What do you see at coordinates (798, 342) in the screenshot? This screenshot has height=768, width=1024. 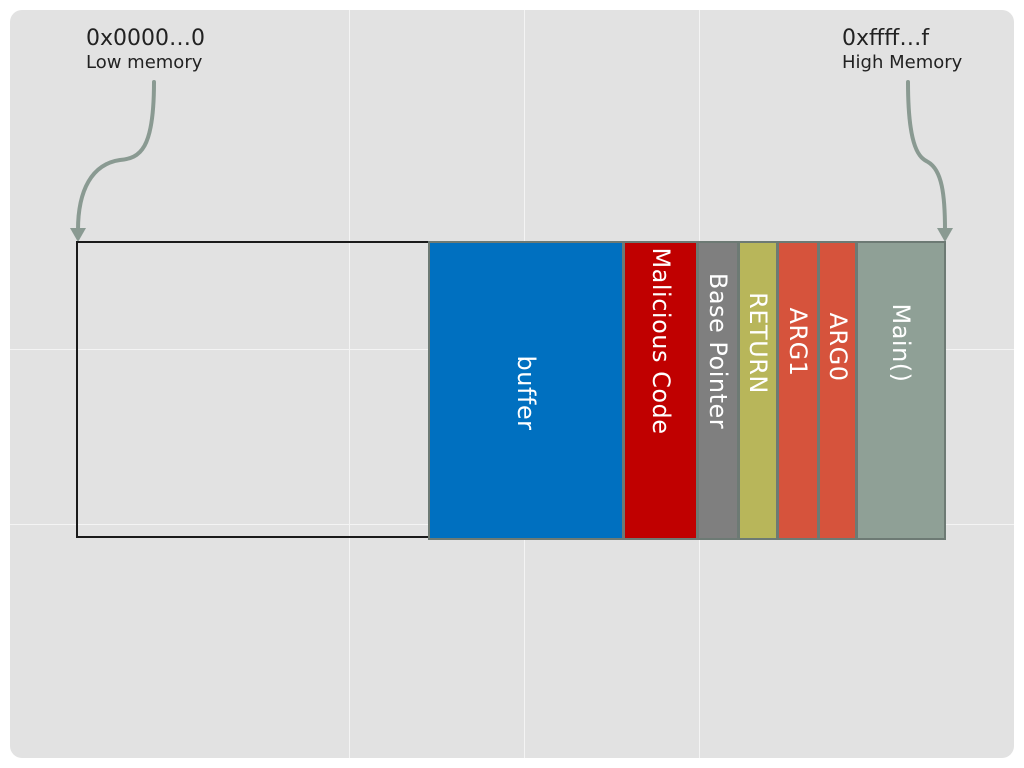 I see `stack-segment-label: ARG1` at bounding box center [798, 342].